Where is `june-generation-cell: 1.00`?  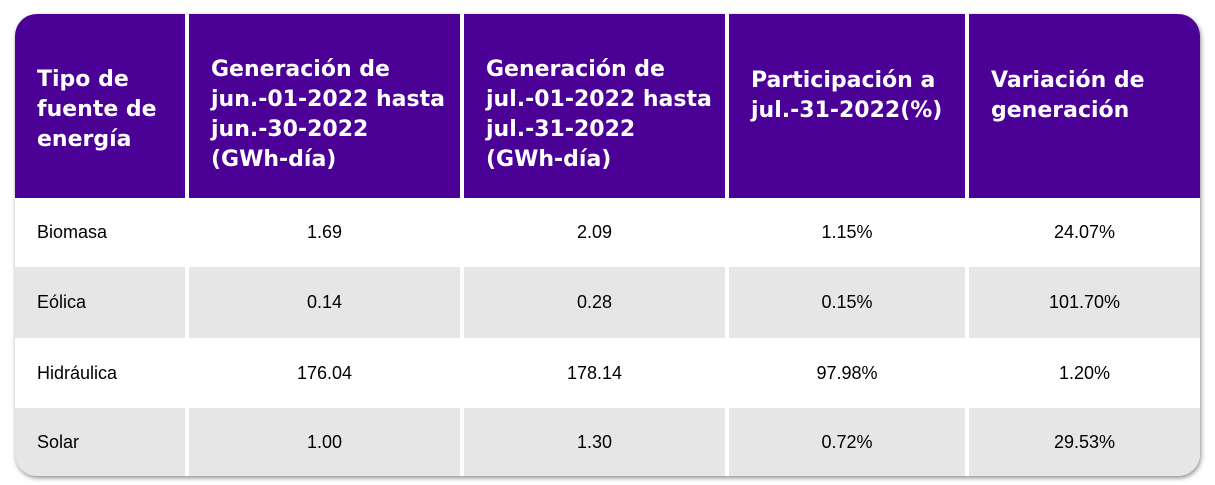 june-generation-cell: 1.00 is located at coordinates (324, 442).